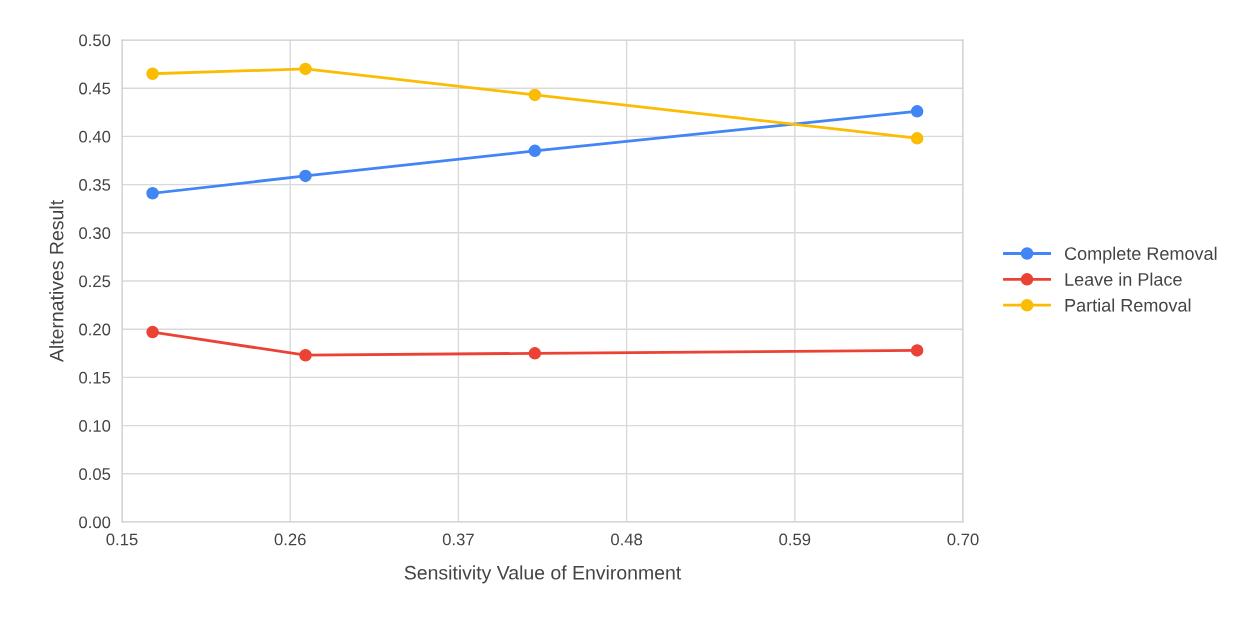  I want to click on y-tick-label: 0.45, so click(95, 88).